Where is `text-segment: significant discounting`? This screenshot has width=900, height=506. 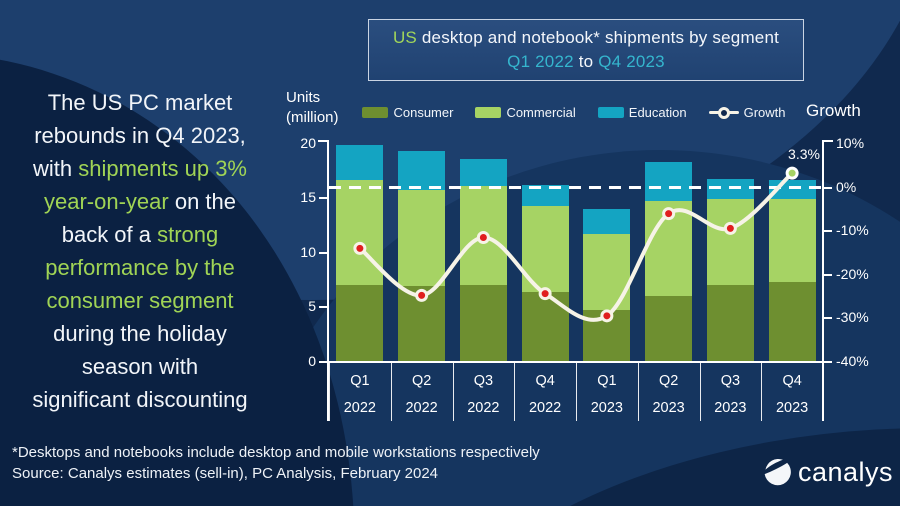
text-segment: significant discounting is located at coordinates (140, 399).